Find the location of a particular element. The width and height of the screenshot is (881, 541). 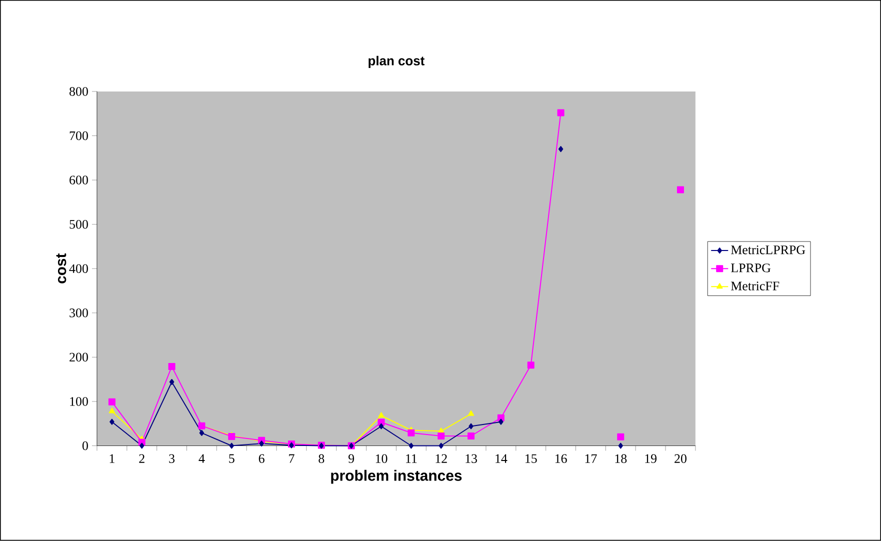

x-tick-label: 6 is located at coordinates (261, 459).